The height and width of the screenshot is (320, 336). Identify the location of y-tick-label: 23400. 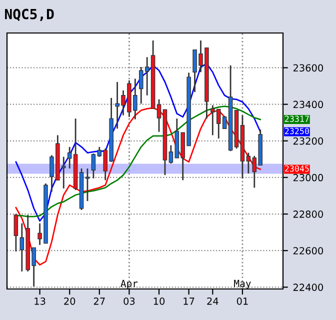
(308, 104).